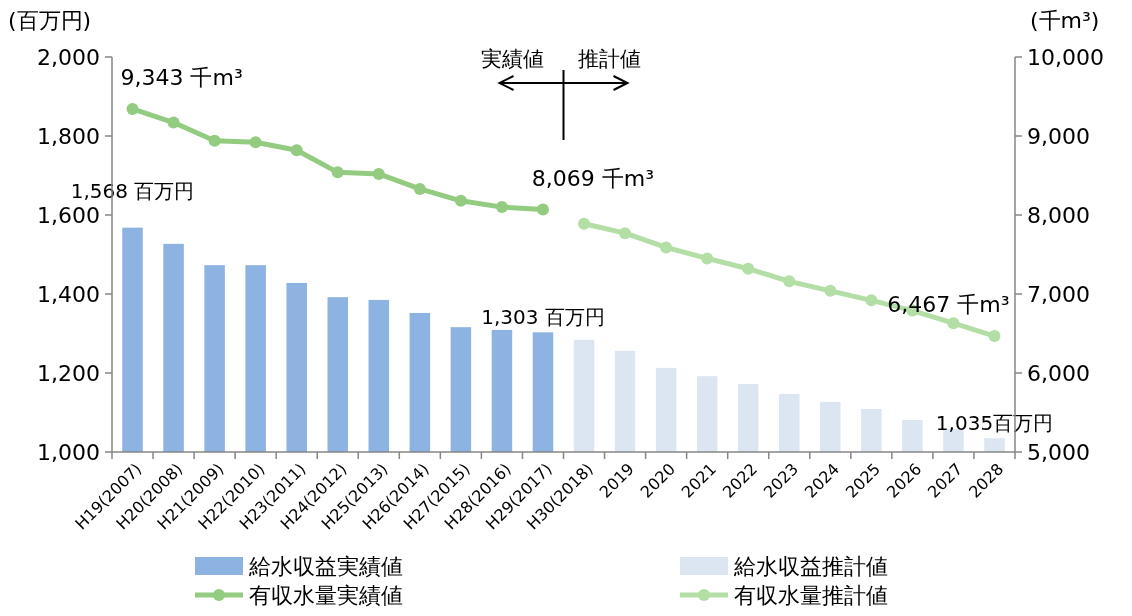 Image resolution: width=1132 pixels, height=616 pixels. I want to click on data-label: 1,568 百万円, so click(132, 190).